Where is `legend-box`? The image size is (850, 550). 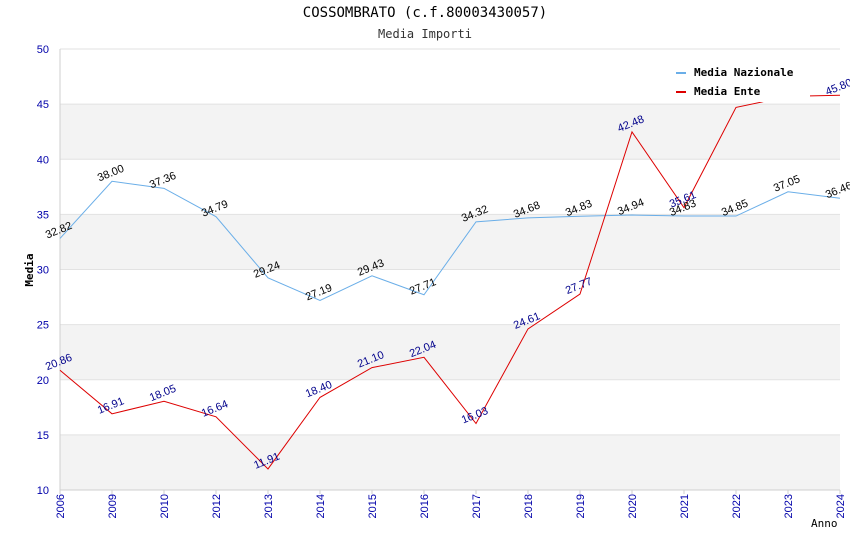
legend-box is located at coordinates (740, 81).